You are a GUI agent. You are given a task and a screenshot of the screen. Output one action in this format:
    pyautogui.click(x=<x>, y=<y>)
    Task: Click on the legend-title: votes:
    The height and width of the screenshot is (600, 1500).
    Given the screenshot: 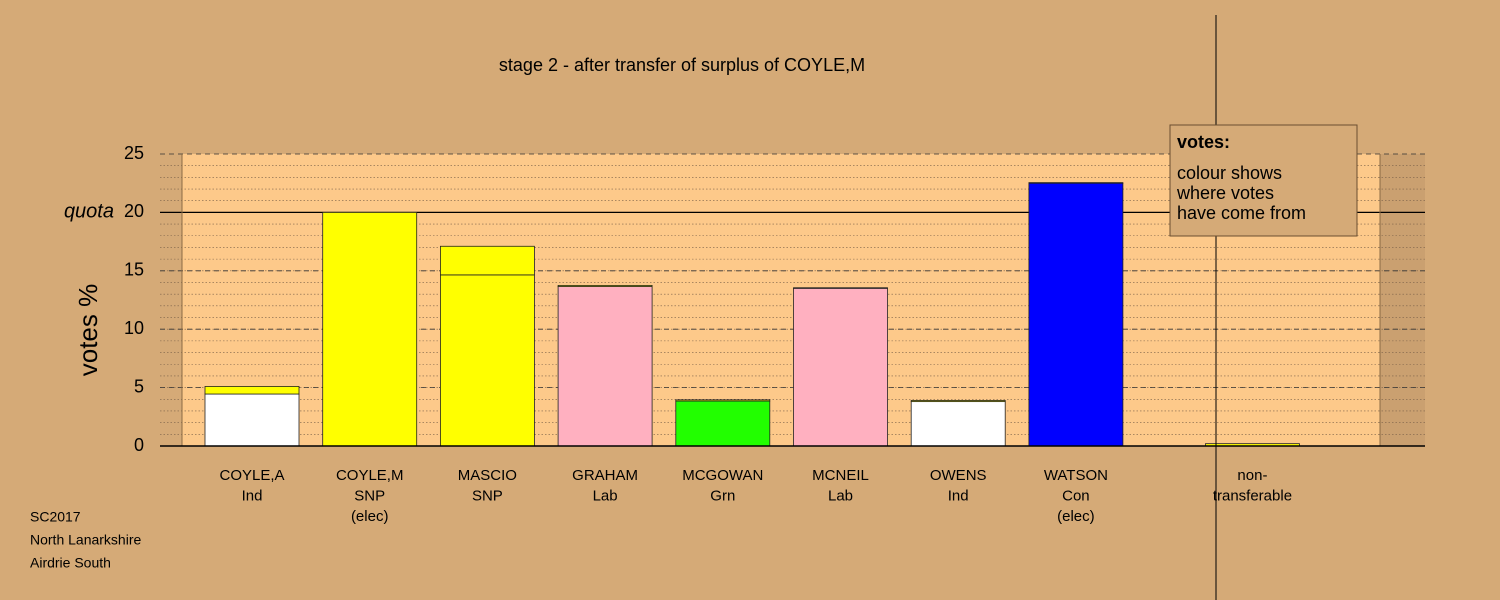 What is the action you would take?
    pyautogui.click(x=1203, y=142)
    